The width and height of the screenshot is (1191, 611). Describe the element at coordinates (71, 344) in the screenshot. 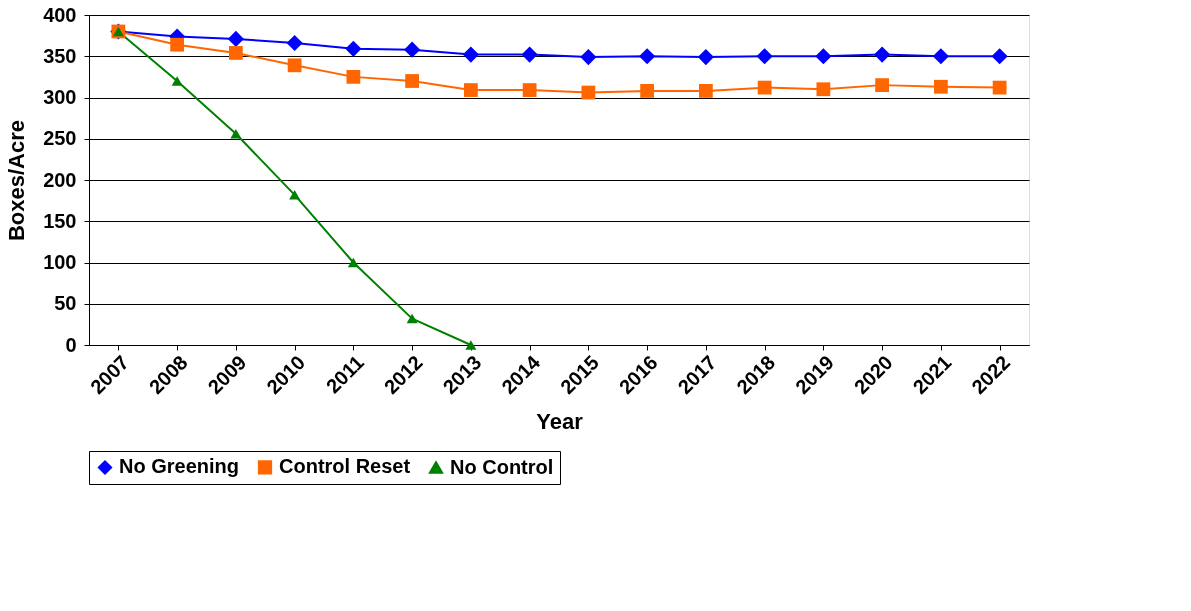

I see `y-tick-label: 0` at that location.